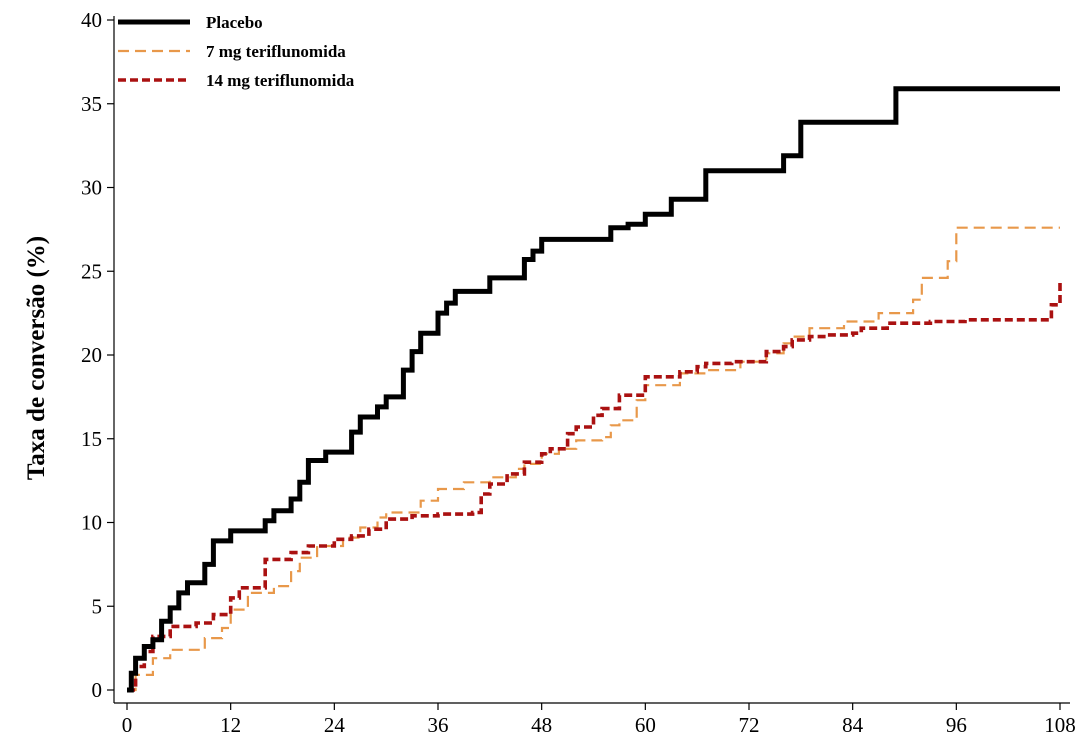 Image resolution: width=1087 pixels, height=745 pixels. What do you see at coordinates (541, 725) in the screenshot?
I see `x-tick-label: 48` at bounding box center [541, 725].